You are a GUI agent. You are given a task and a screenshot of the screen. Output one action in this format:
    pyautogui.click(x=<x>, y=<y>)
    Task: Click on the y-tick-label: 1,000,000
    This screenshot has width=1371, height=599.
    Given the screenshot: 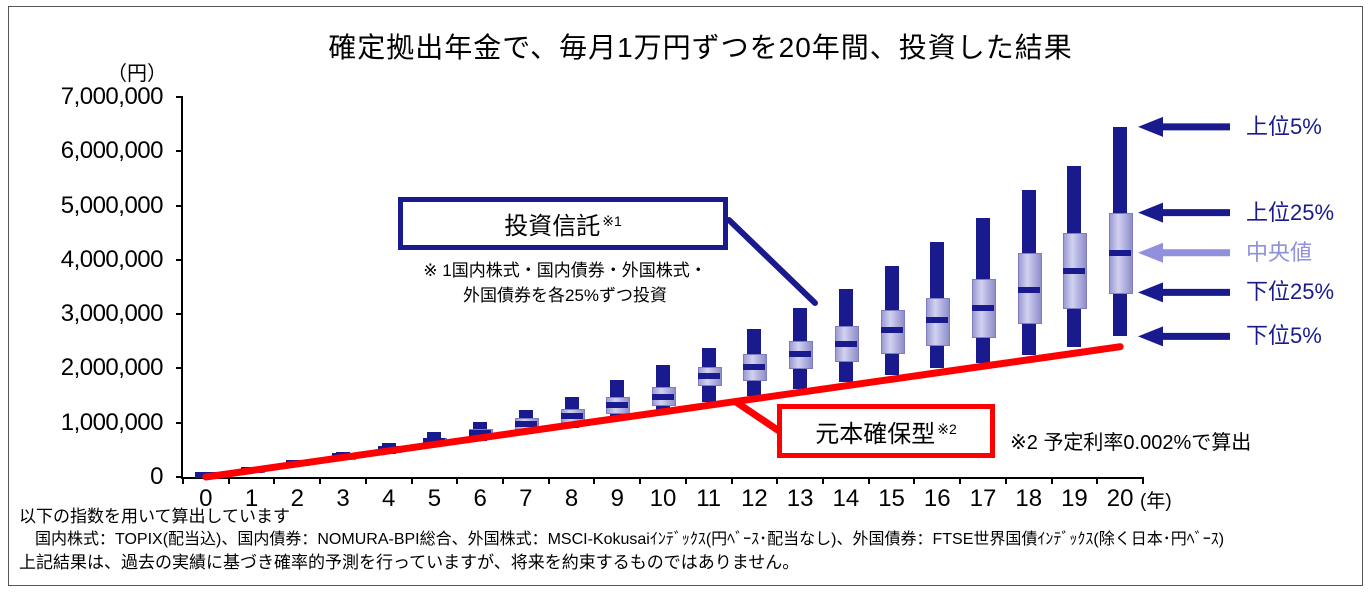 What is the action you would take?
    pyautogui.click(x=112, y=422)
    